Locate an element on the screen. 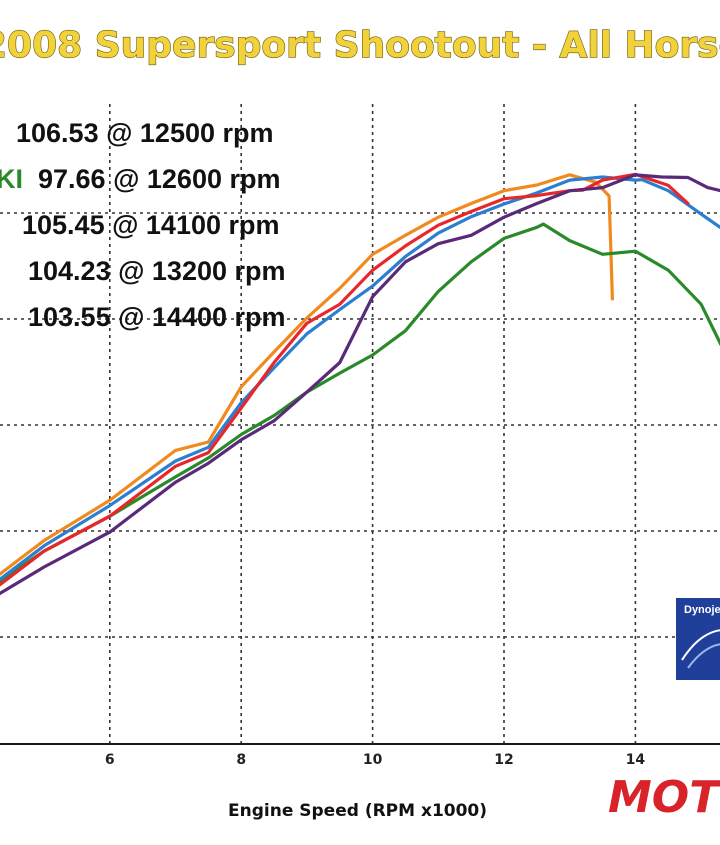 This screenshot has height=845, width=720. x-axis-label: Engine Speed (RPM x1000) is located at coordinates (357, 811).